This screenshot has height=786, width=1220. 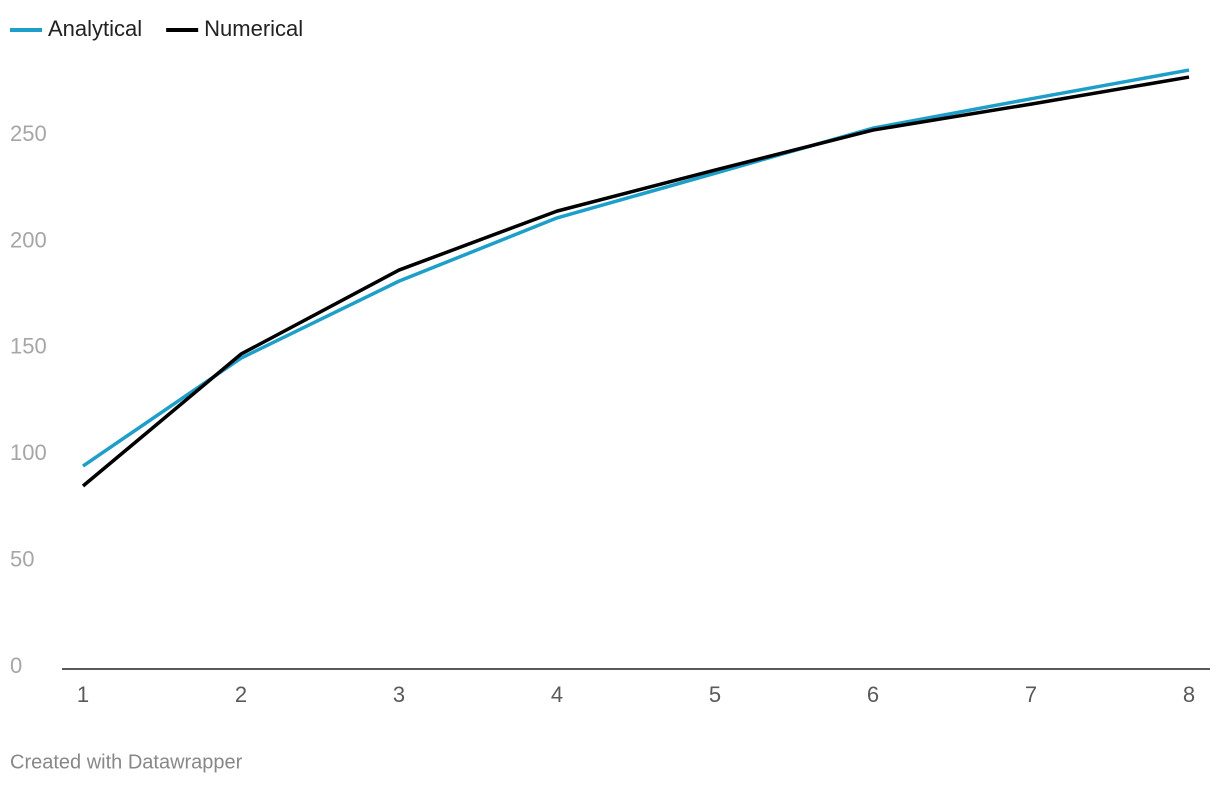 What do you see at coordinates (873, 694) in the screenshot?
I see `x-tick-label: 6` at bounding box center [873, 694].